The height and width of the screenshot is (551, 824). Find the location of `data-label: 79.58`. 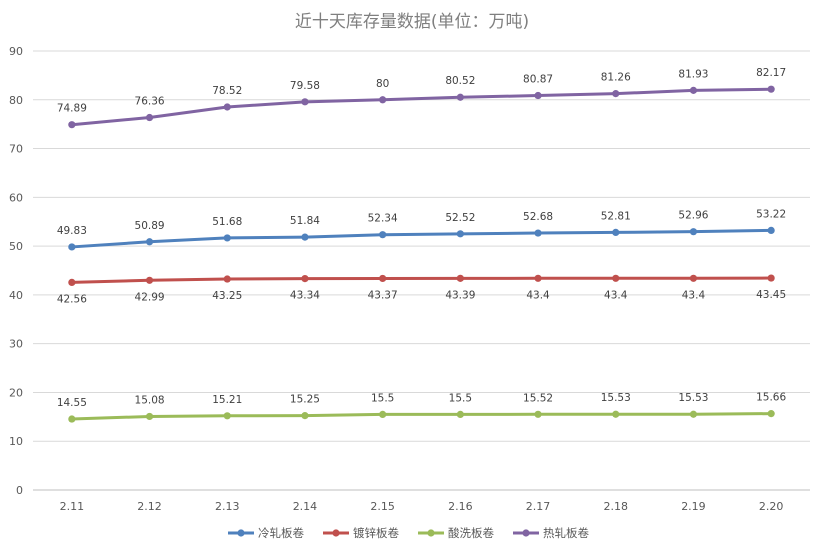

data-label: 79.58 is located at coordinates (305, 86).